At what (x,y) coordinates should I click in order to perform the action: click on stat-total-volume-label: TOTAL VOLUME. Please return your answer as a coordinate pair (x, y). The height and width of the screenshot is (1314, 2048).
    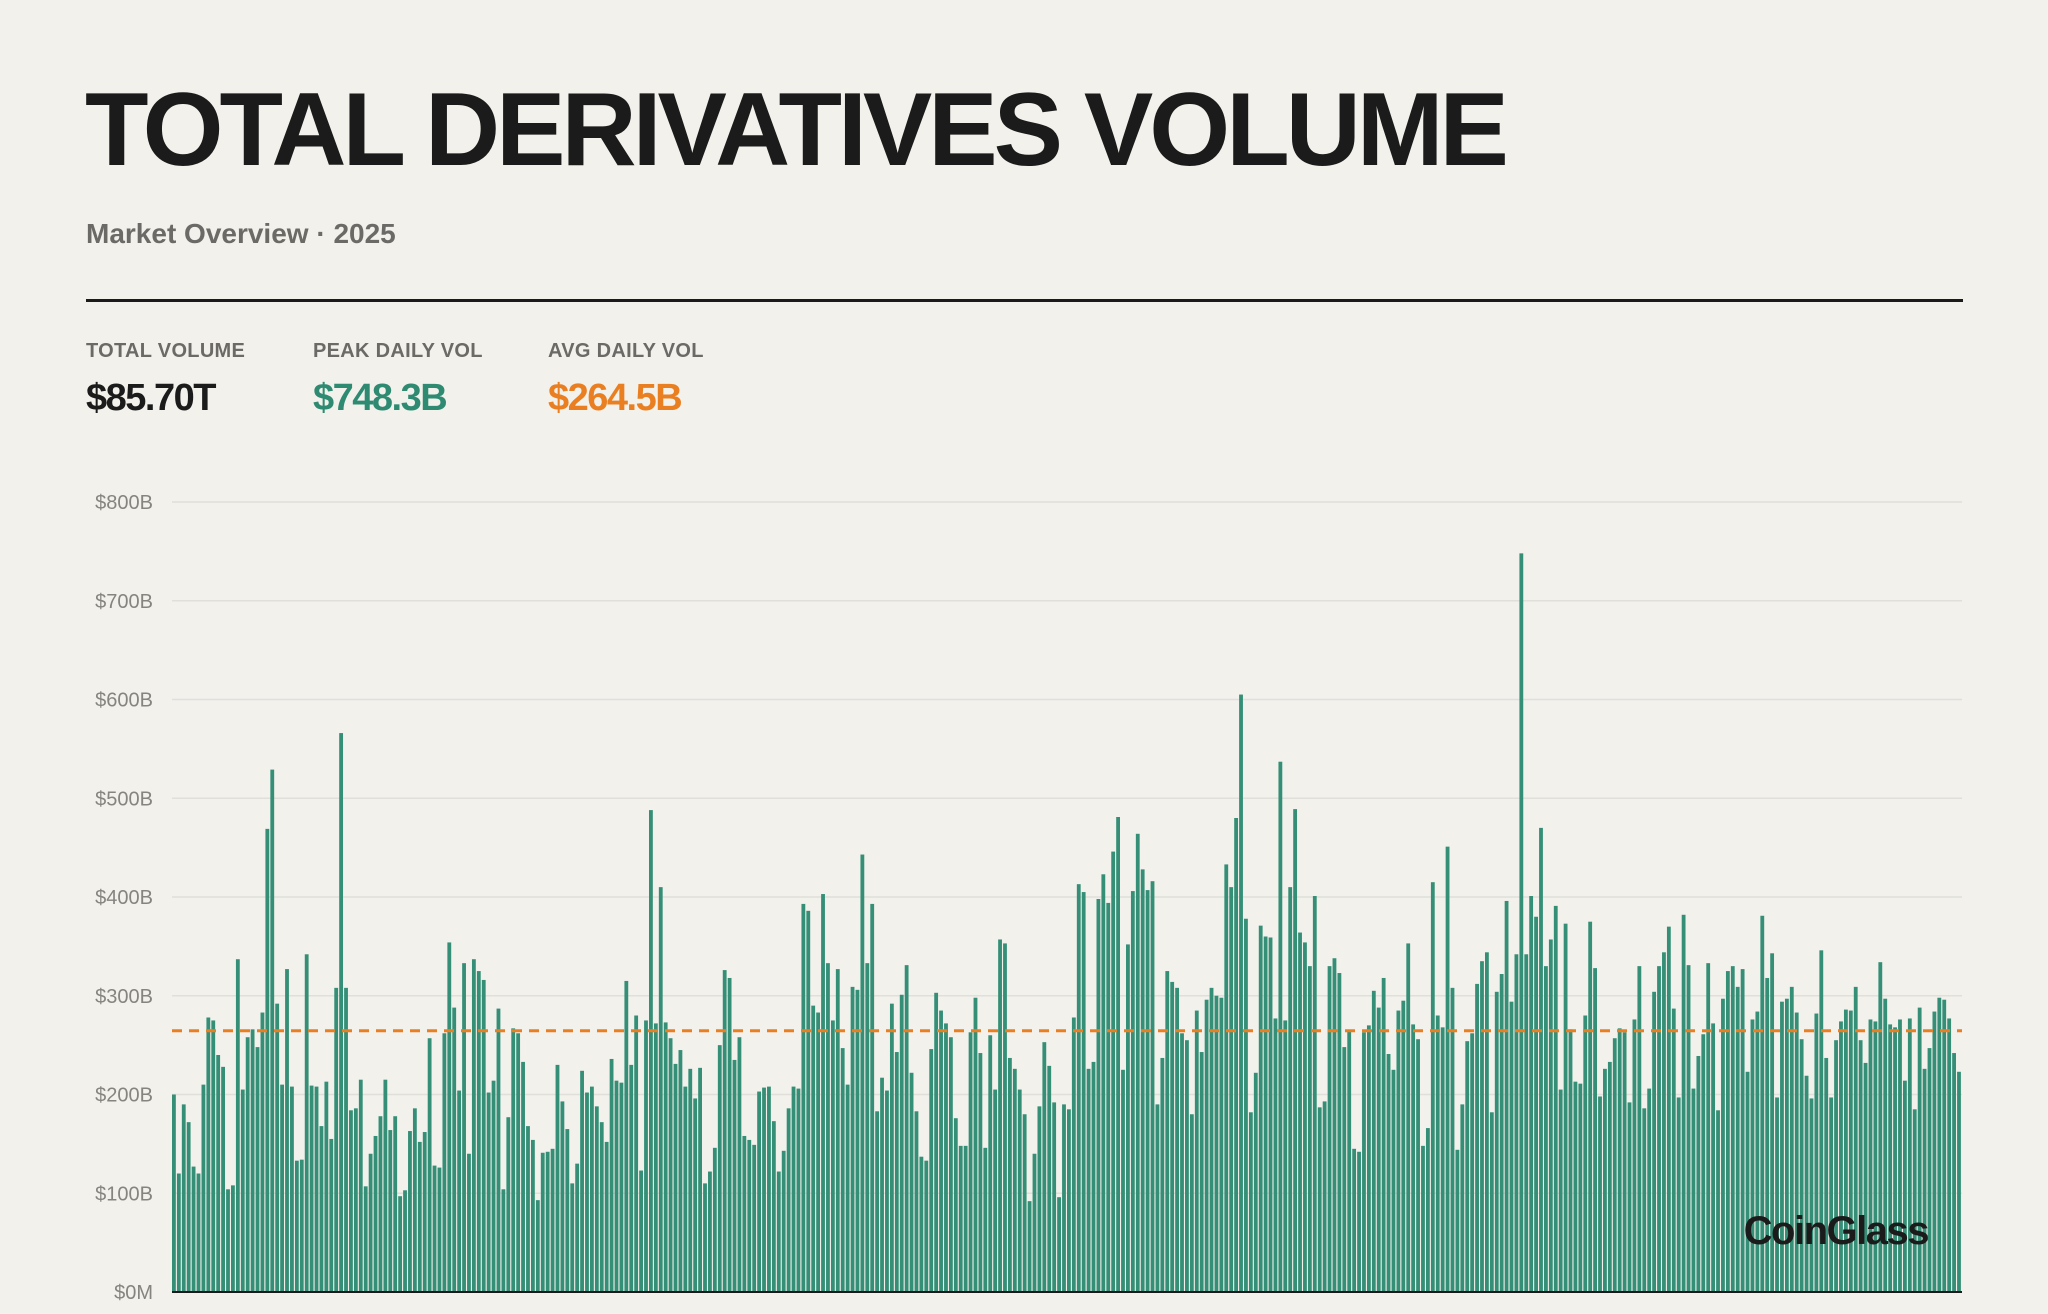
    Looking at the image, I should click on (166, 351).